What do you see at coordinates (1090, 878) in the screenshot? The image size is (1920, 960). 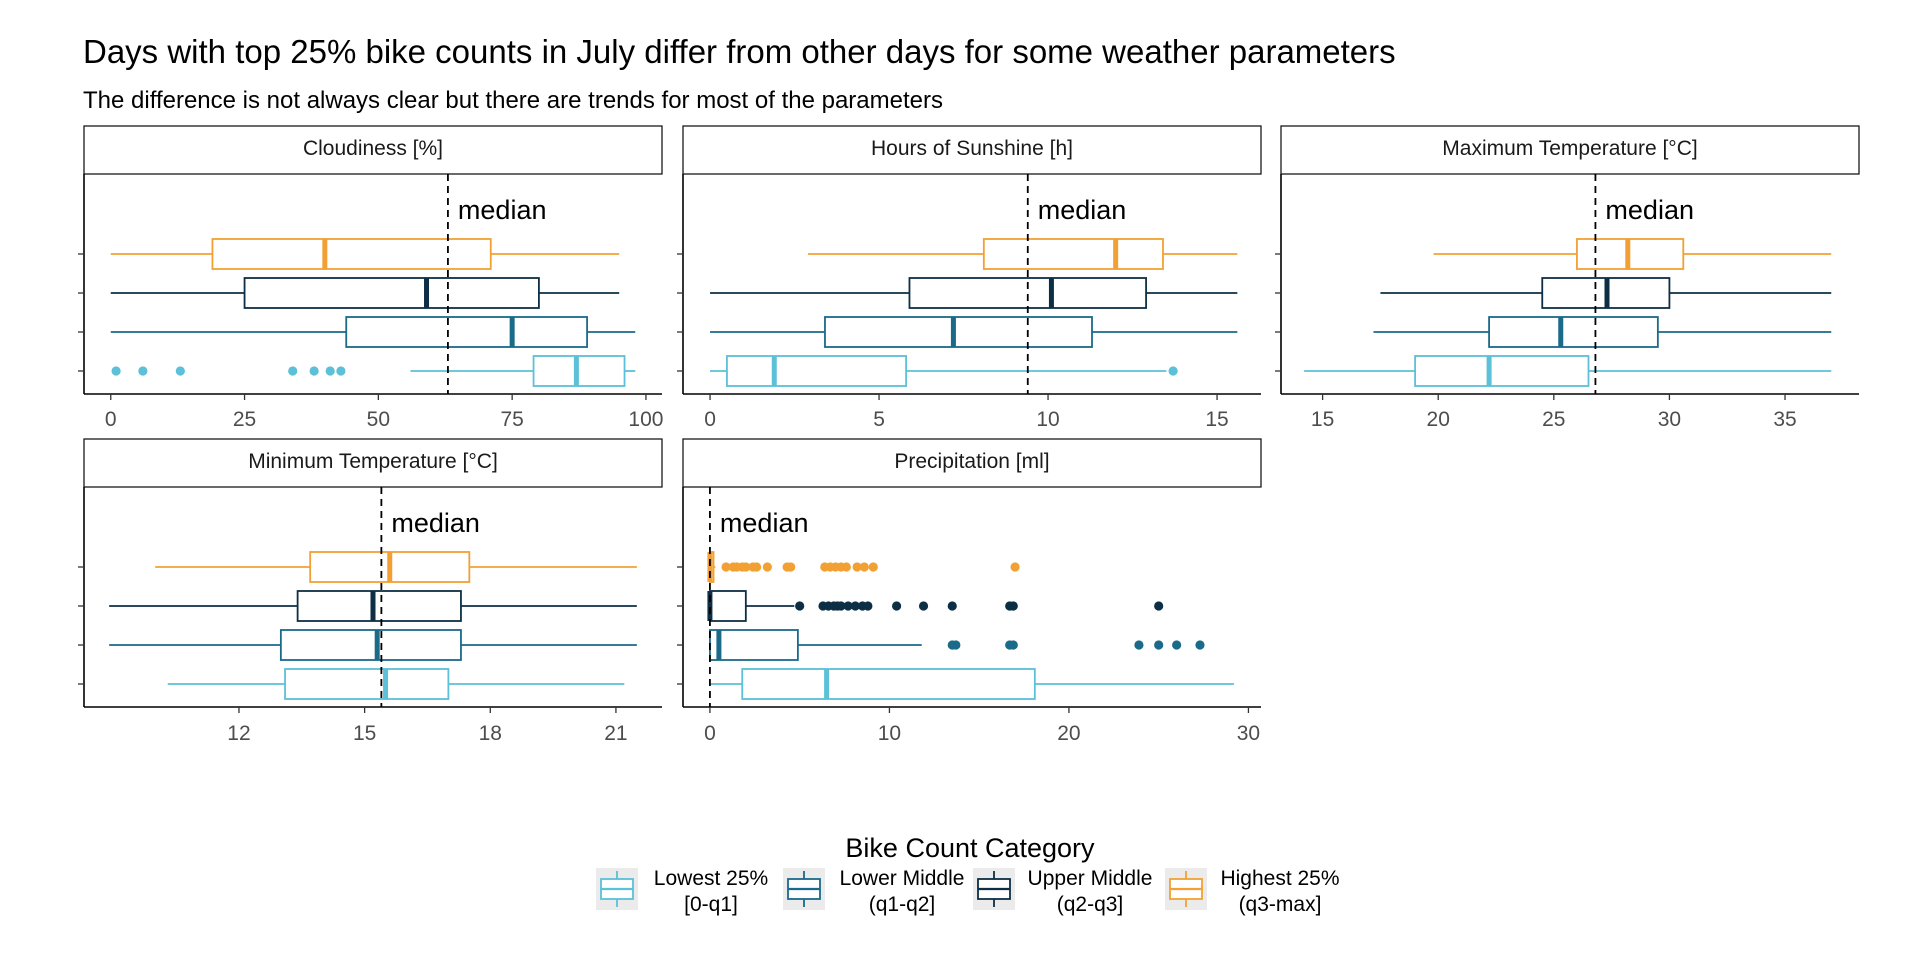 I see `legend-label-line1: Upper Middle` at bounding box center [1090, 878].